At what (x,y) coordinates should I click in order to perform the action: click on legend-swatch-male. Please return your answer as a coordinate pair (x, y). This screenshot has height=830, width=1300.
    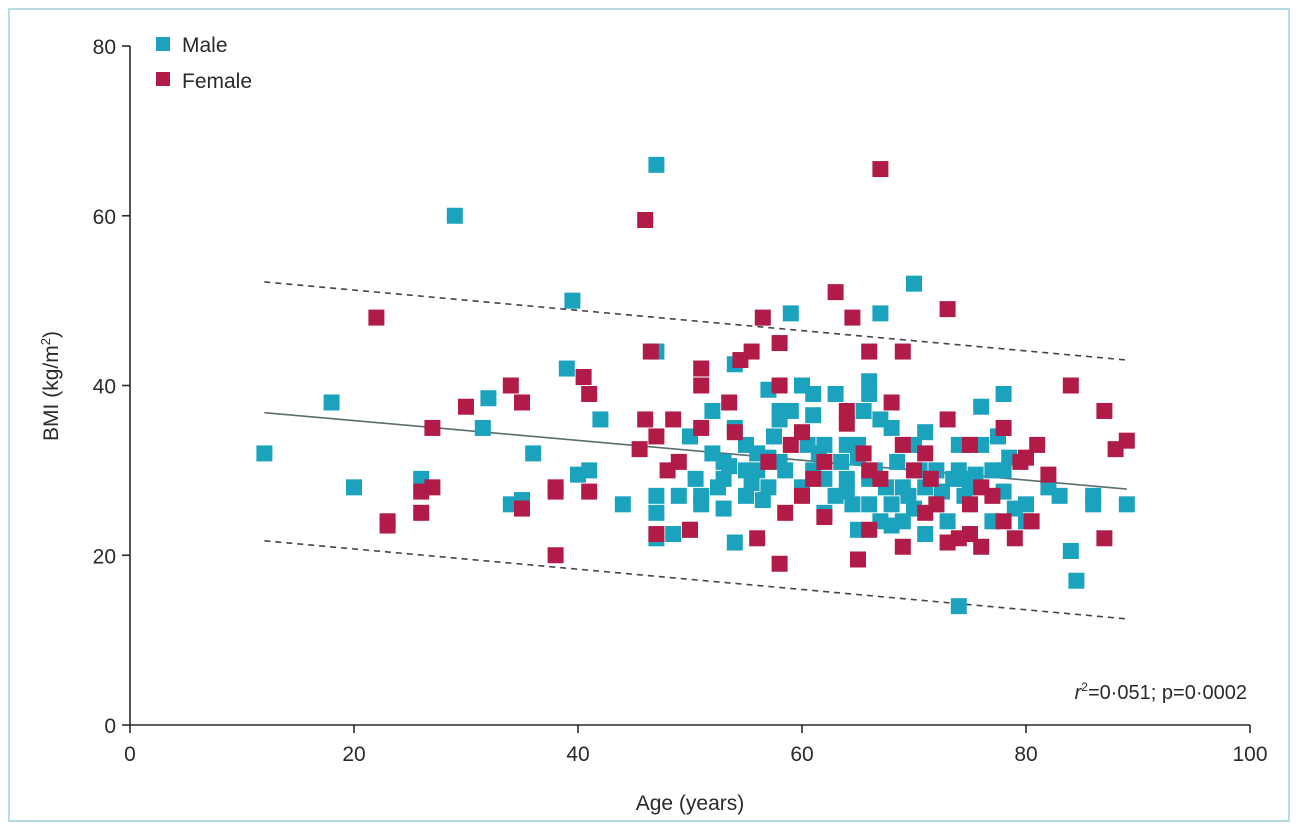
    Looking at the image, I should click on (163, 44).